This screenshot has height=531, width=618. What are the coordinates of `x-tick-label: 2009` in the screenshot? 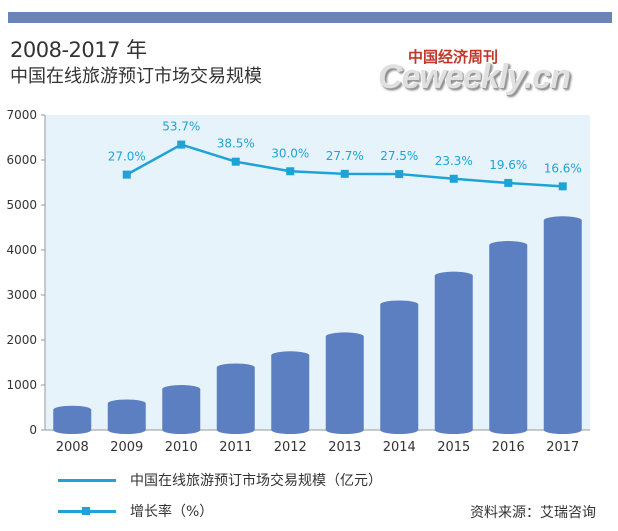 It's located at (126, 447).